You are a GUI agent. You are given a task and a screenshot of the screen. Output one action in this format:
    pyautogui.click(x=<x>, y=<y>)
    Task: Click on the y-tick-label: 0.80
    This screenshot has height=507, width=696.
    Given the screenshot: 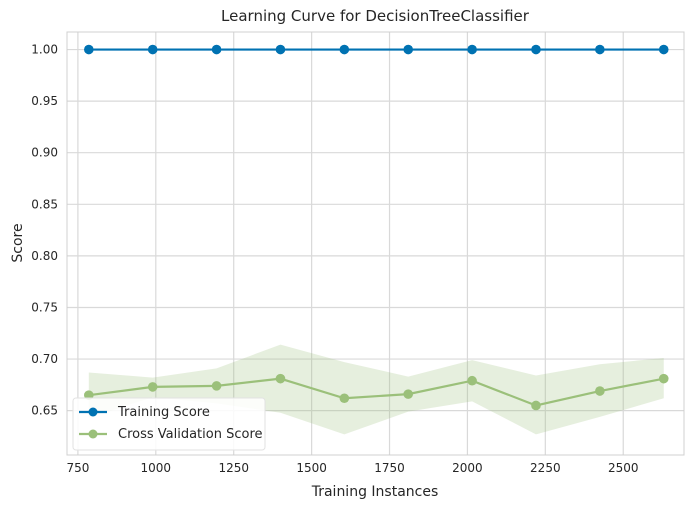 What is the action you would take?
    pyautogui.click(x=44, y=256)
    